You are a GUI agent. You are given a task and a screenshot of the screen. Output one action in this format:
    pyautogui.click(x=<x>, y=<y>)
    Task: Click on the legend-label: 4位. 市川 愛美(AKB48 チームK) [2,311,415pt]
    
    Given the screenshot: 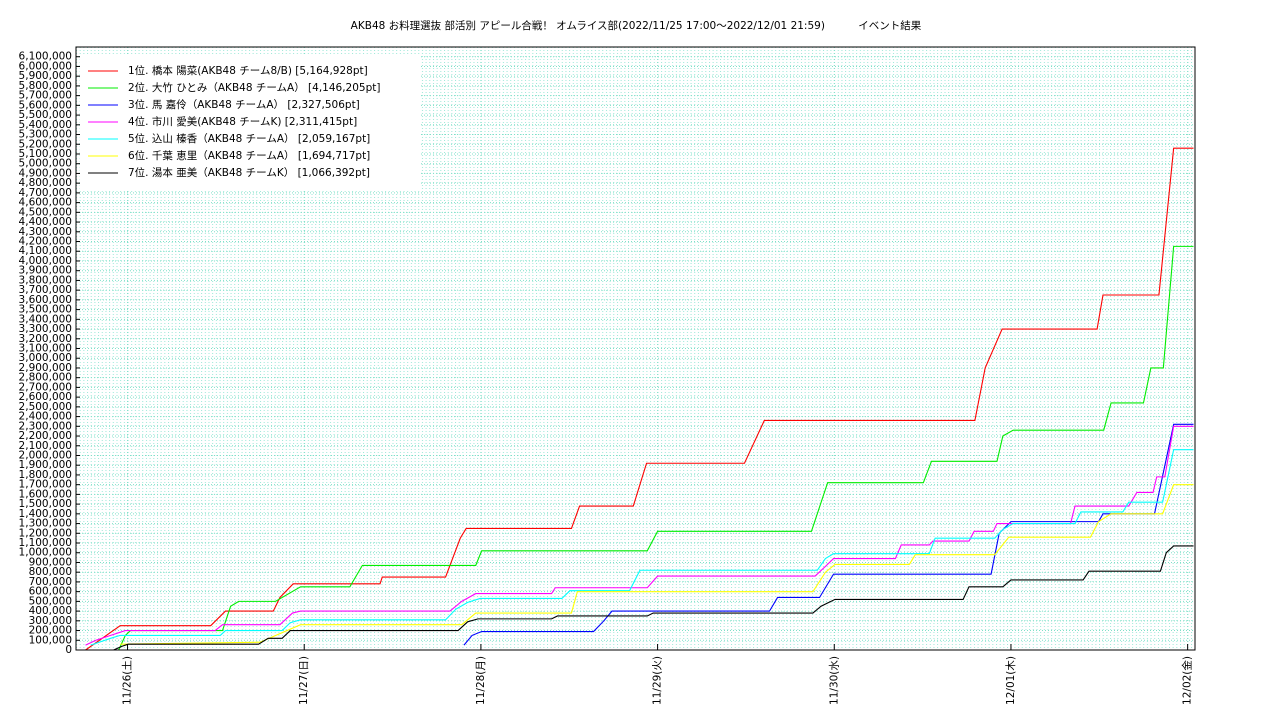 What is the action you would take?
    pyautogui.click(x=242, y=121)
    